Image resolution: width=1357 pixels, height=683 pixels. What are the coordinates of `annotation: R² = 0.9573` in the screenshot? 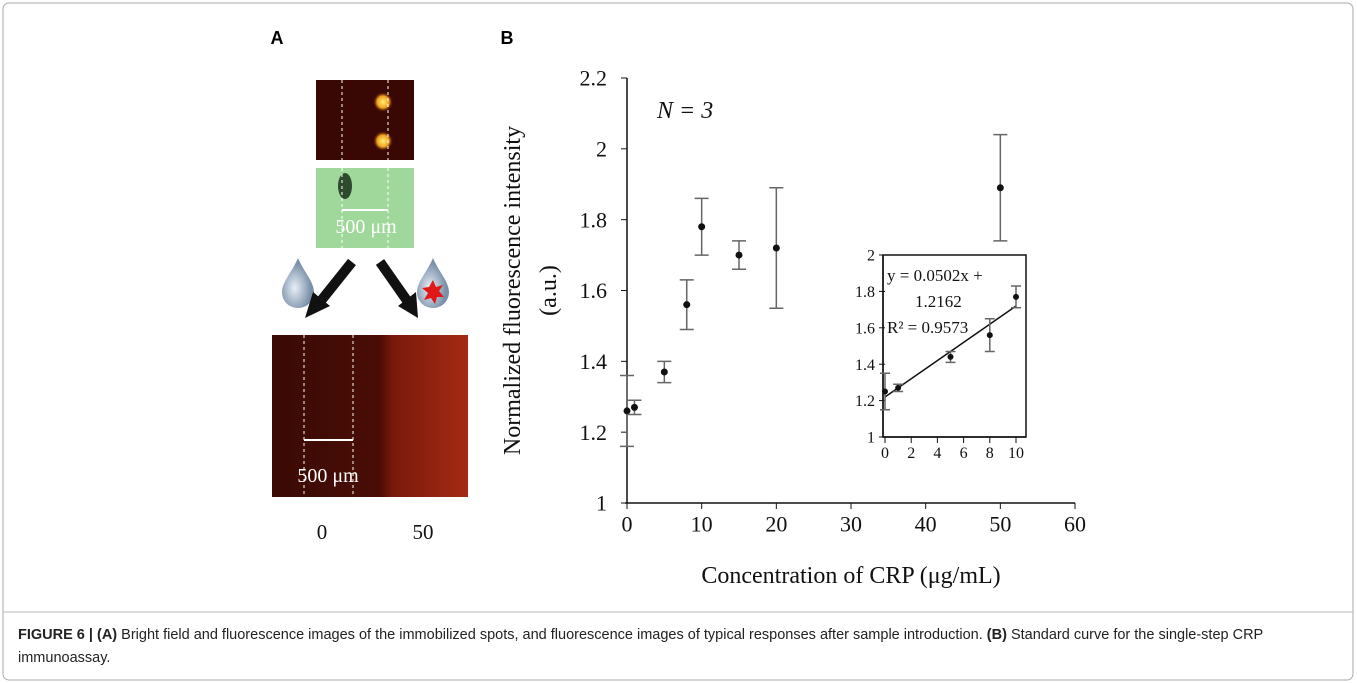 It's located at (927, 327).